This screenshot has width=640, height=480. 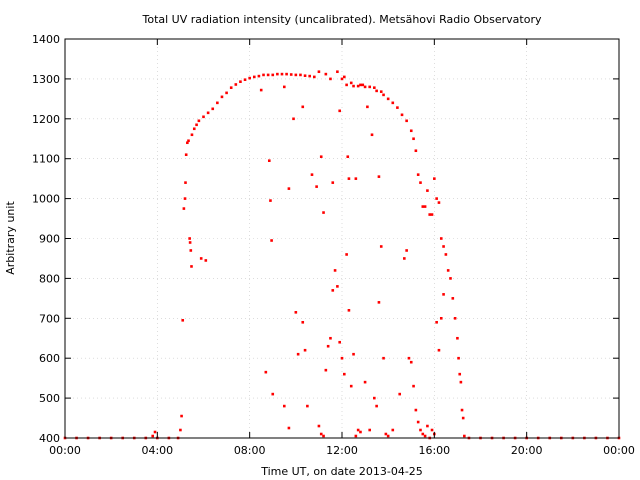 What do you see at coordinates (10, 238) in the screenshot?
I see `y-axis-label: Arbitrary unit` at bounding box center [10, 238].